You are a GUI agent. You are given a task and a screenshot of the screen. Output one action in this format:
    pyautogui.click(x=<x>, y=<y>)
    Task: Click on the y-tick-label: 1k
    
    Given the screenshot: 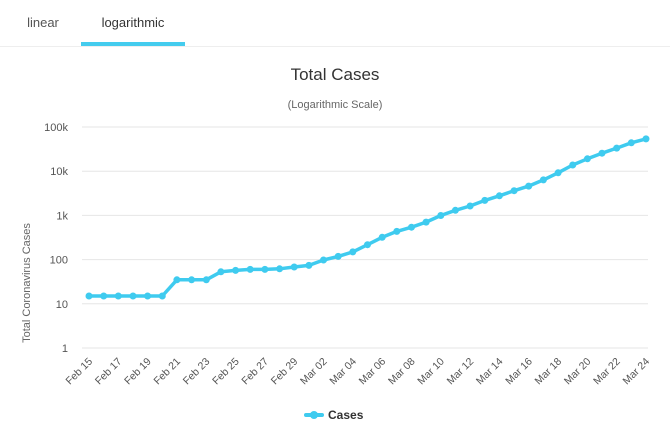 What is the action you would take?
    pyautogui.click(x=62, y=216)
    